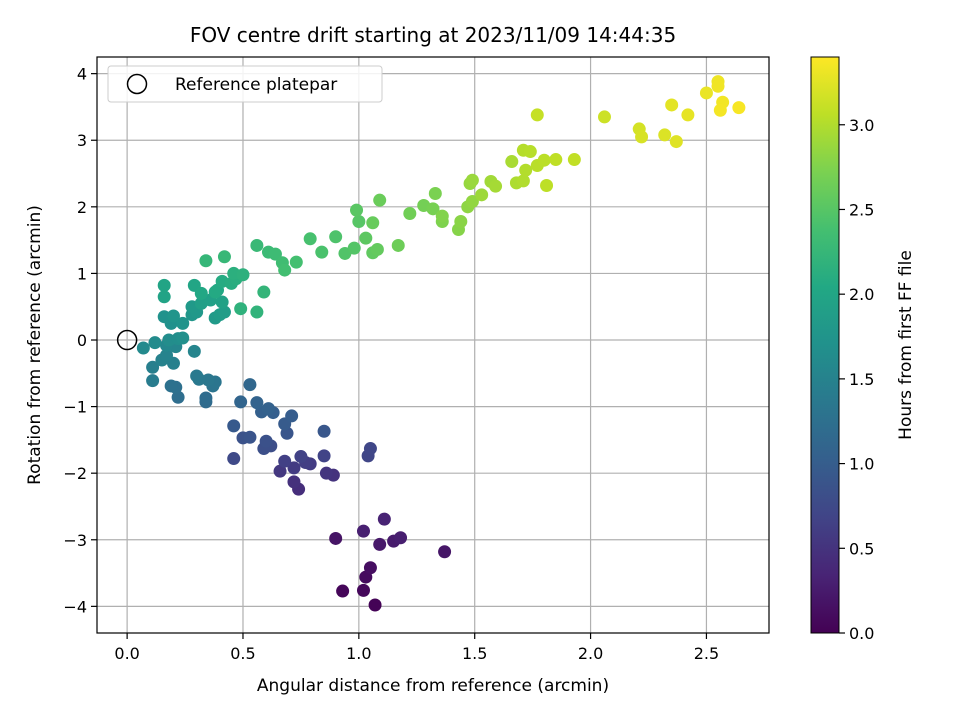 This screenshot has height=720, width=960. Describe the element at coordinates (75, 407) in the screenshot. I see `y-tick-label: −1` at that location.